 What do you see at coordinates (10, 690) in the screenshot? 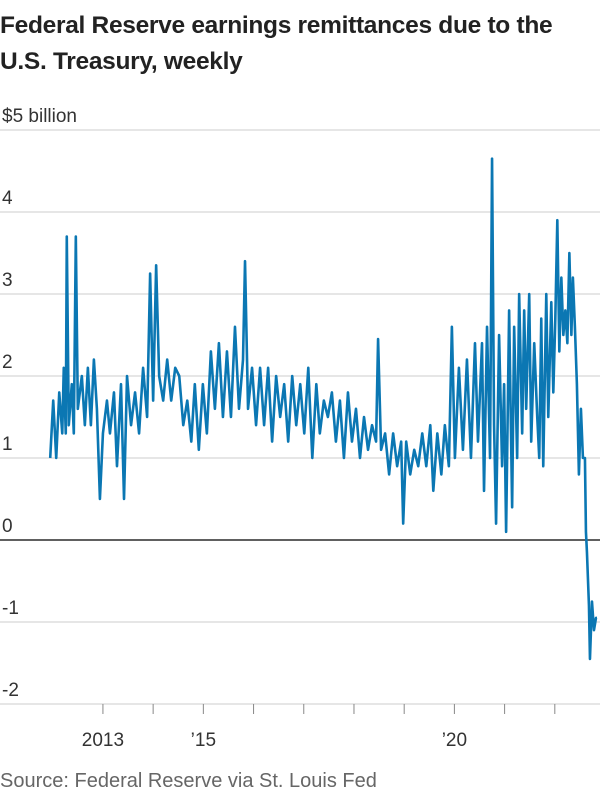
I see `y-tick-label: -2` at bounding box center [10, 690].